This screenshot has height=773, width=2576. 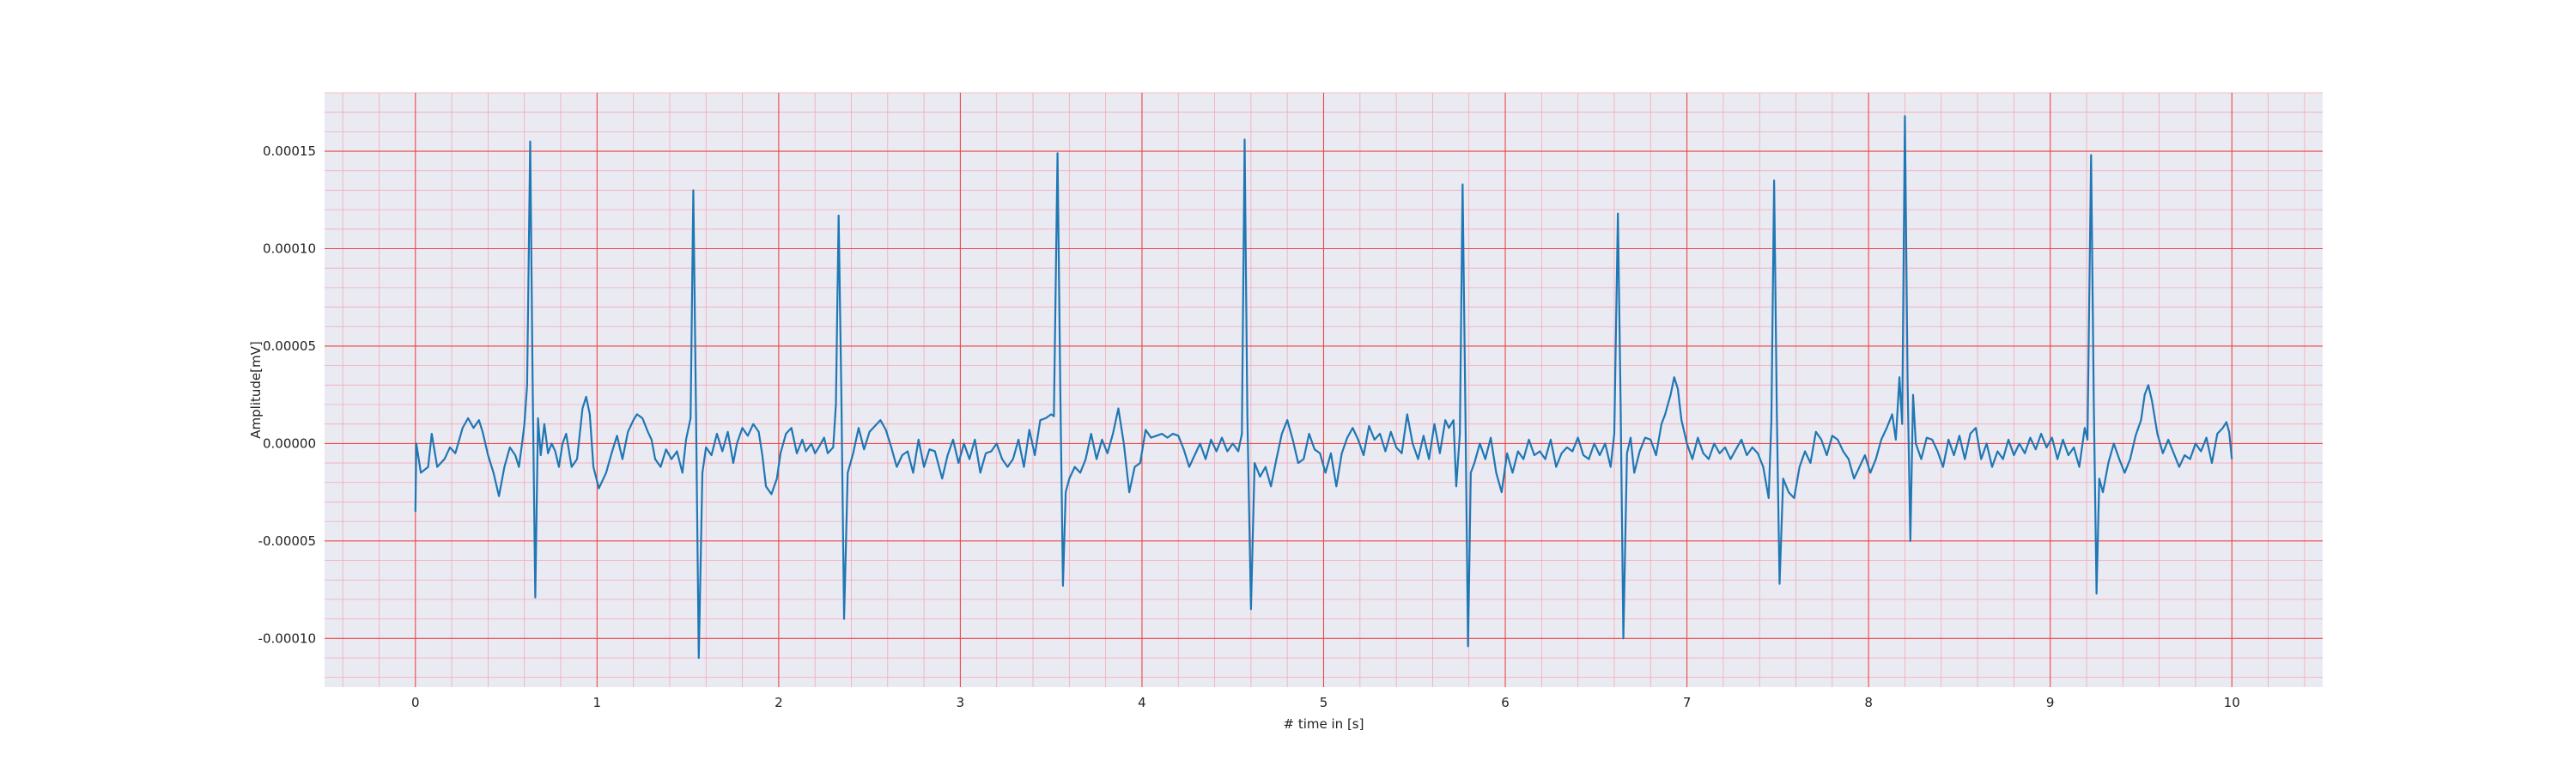 What do you see at coordinates (961, 702) in the screenshot?
I see `x-tick-label: 3` at bounding box center [961, 702].